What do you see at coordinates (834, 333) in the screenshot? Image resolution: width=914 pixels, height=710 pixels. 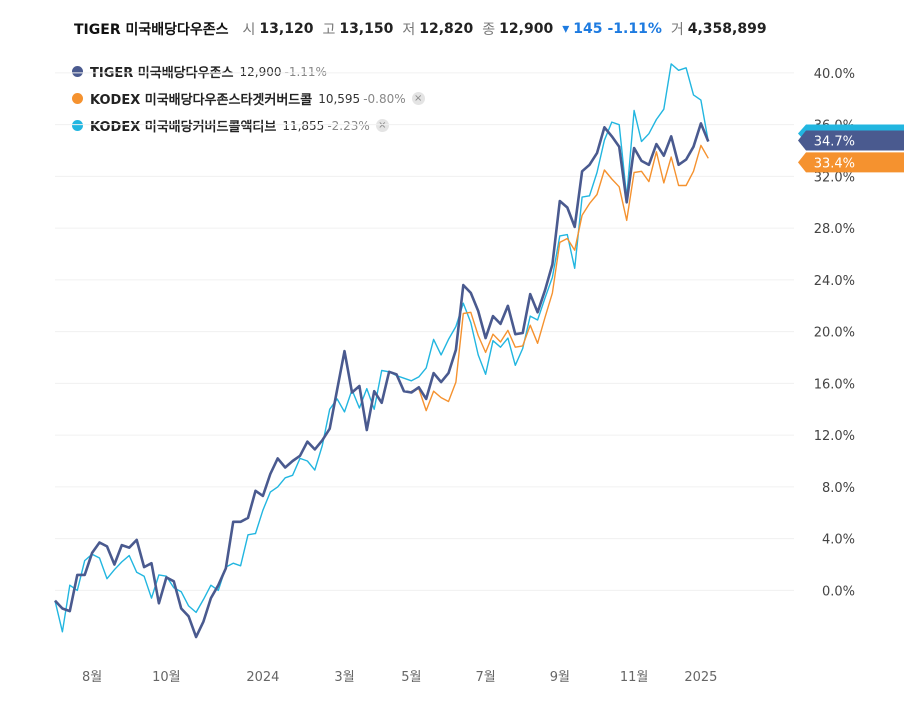 I see `y-tick-label: 20.0%` at bounding box center [834, 333].